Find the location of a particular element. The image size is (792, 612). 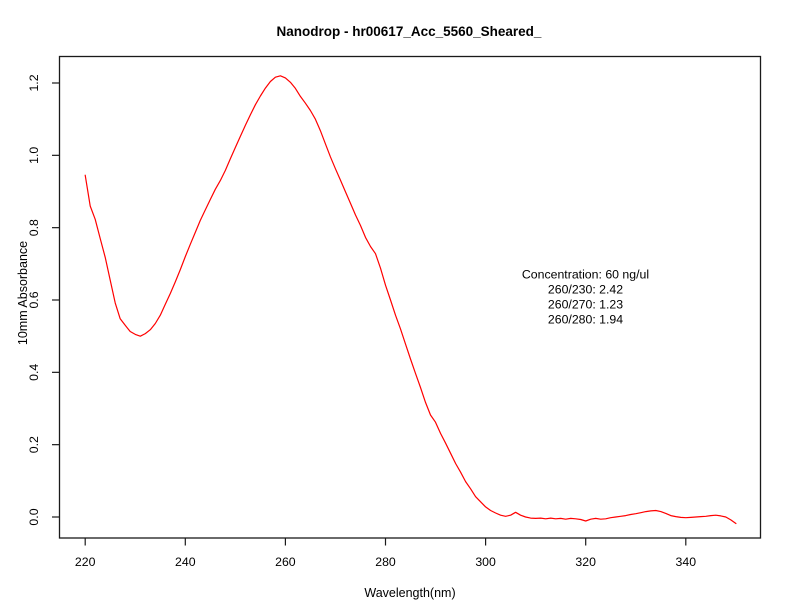

y-axis-label: 10mm Absorbance is located at coordinates (23, 293).